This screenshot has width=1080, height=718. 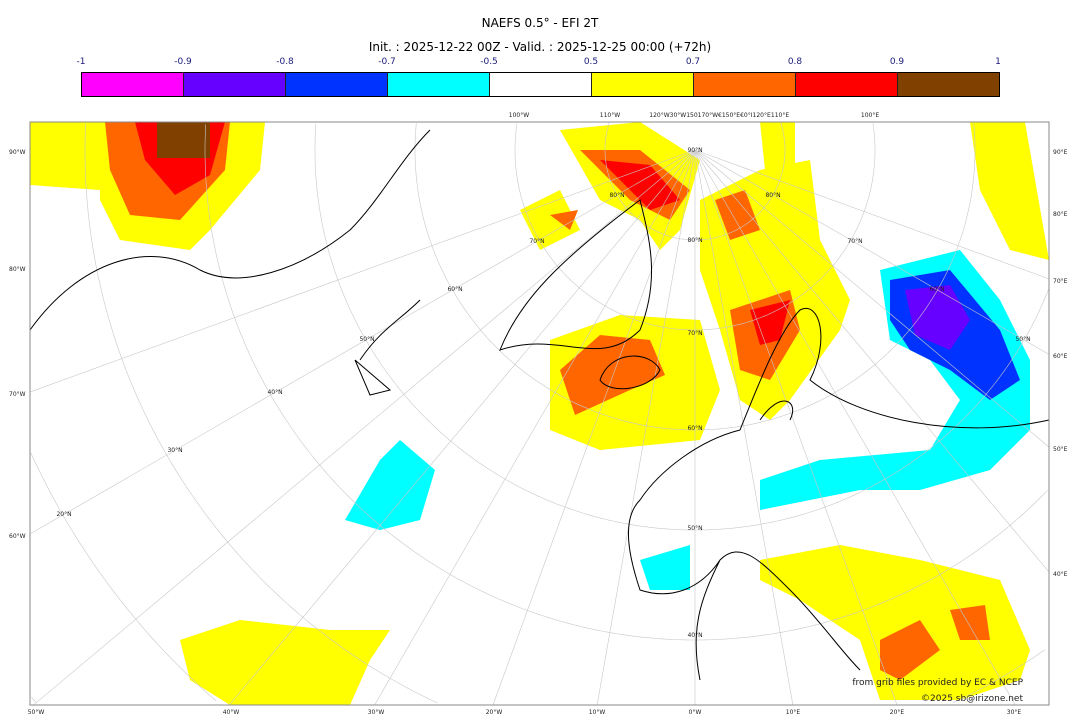 What do you see at coordinates (597, 712) in the screenshot?
I see `map-label: 10°W` at bounding box center [597, 712].